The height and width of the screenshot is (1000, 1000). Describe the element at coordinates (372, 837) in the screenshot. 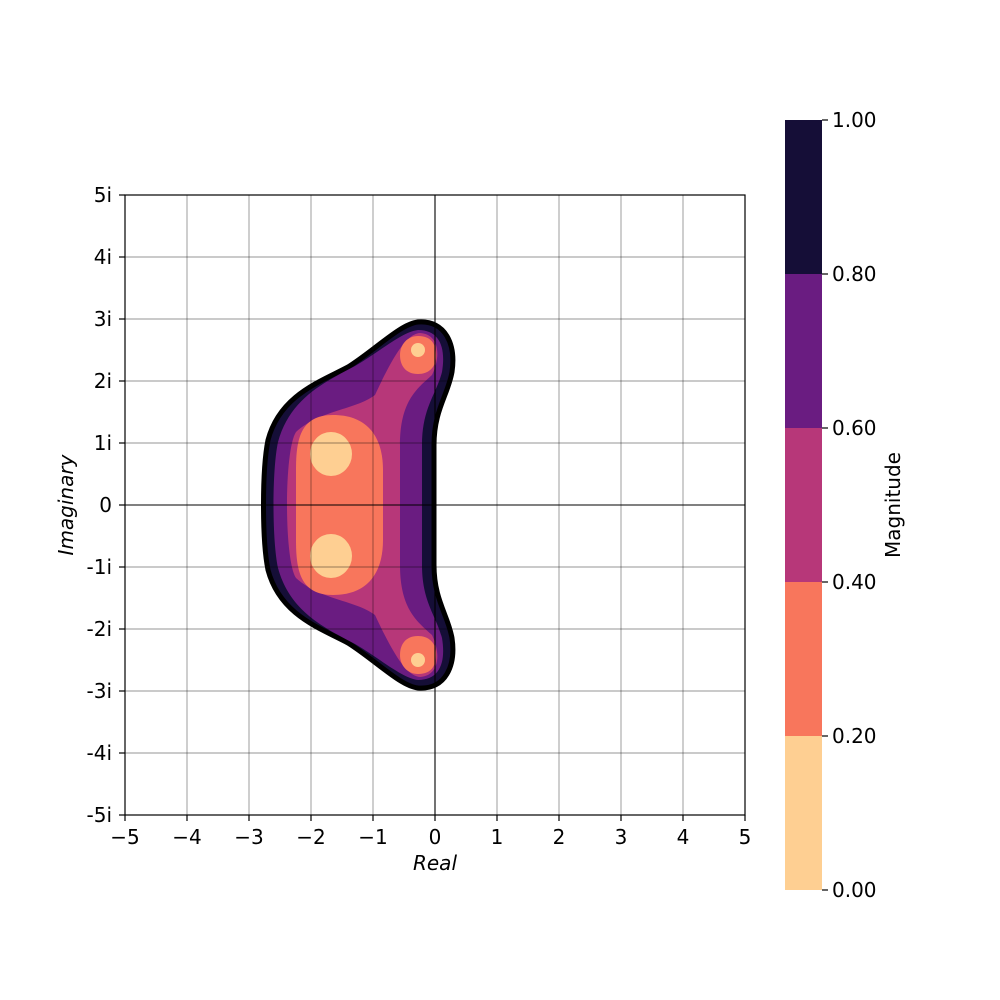

I see `x-tick-label: −1` at that location.